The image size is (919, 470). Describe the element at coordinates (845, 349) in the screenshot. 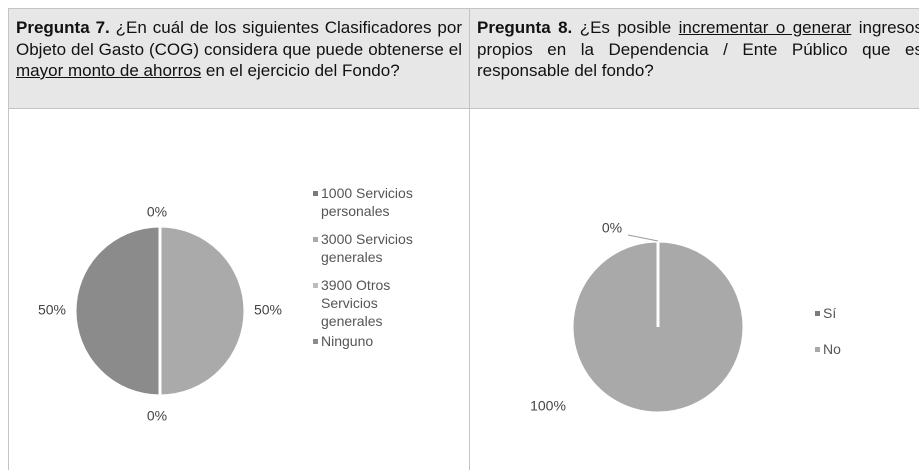

I see `legend-item: No` at that location.